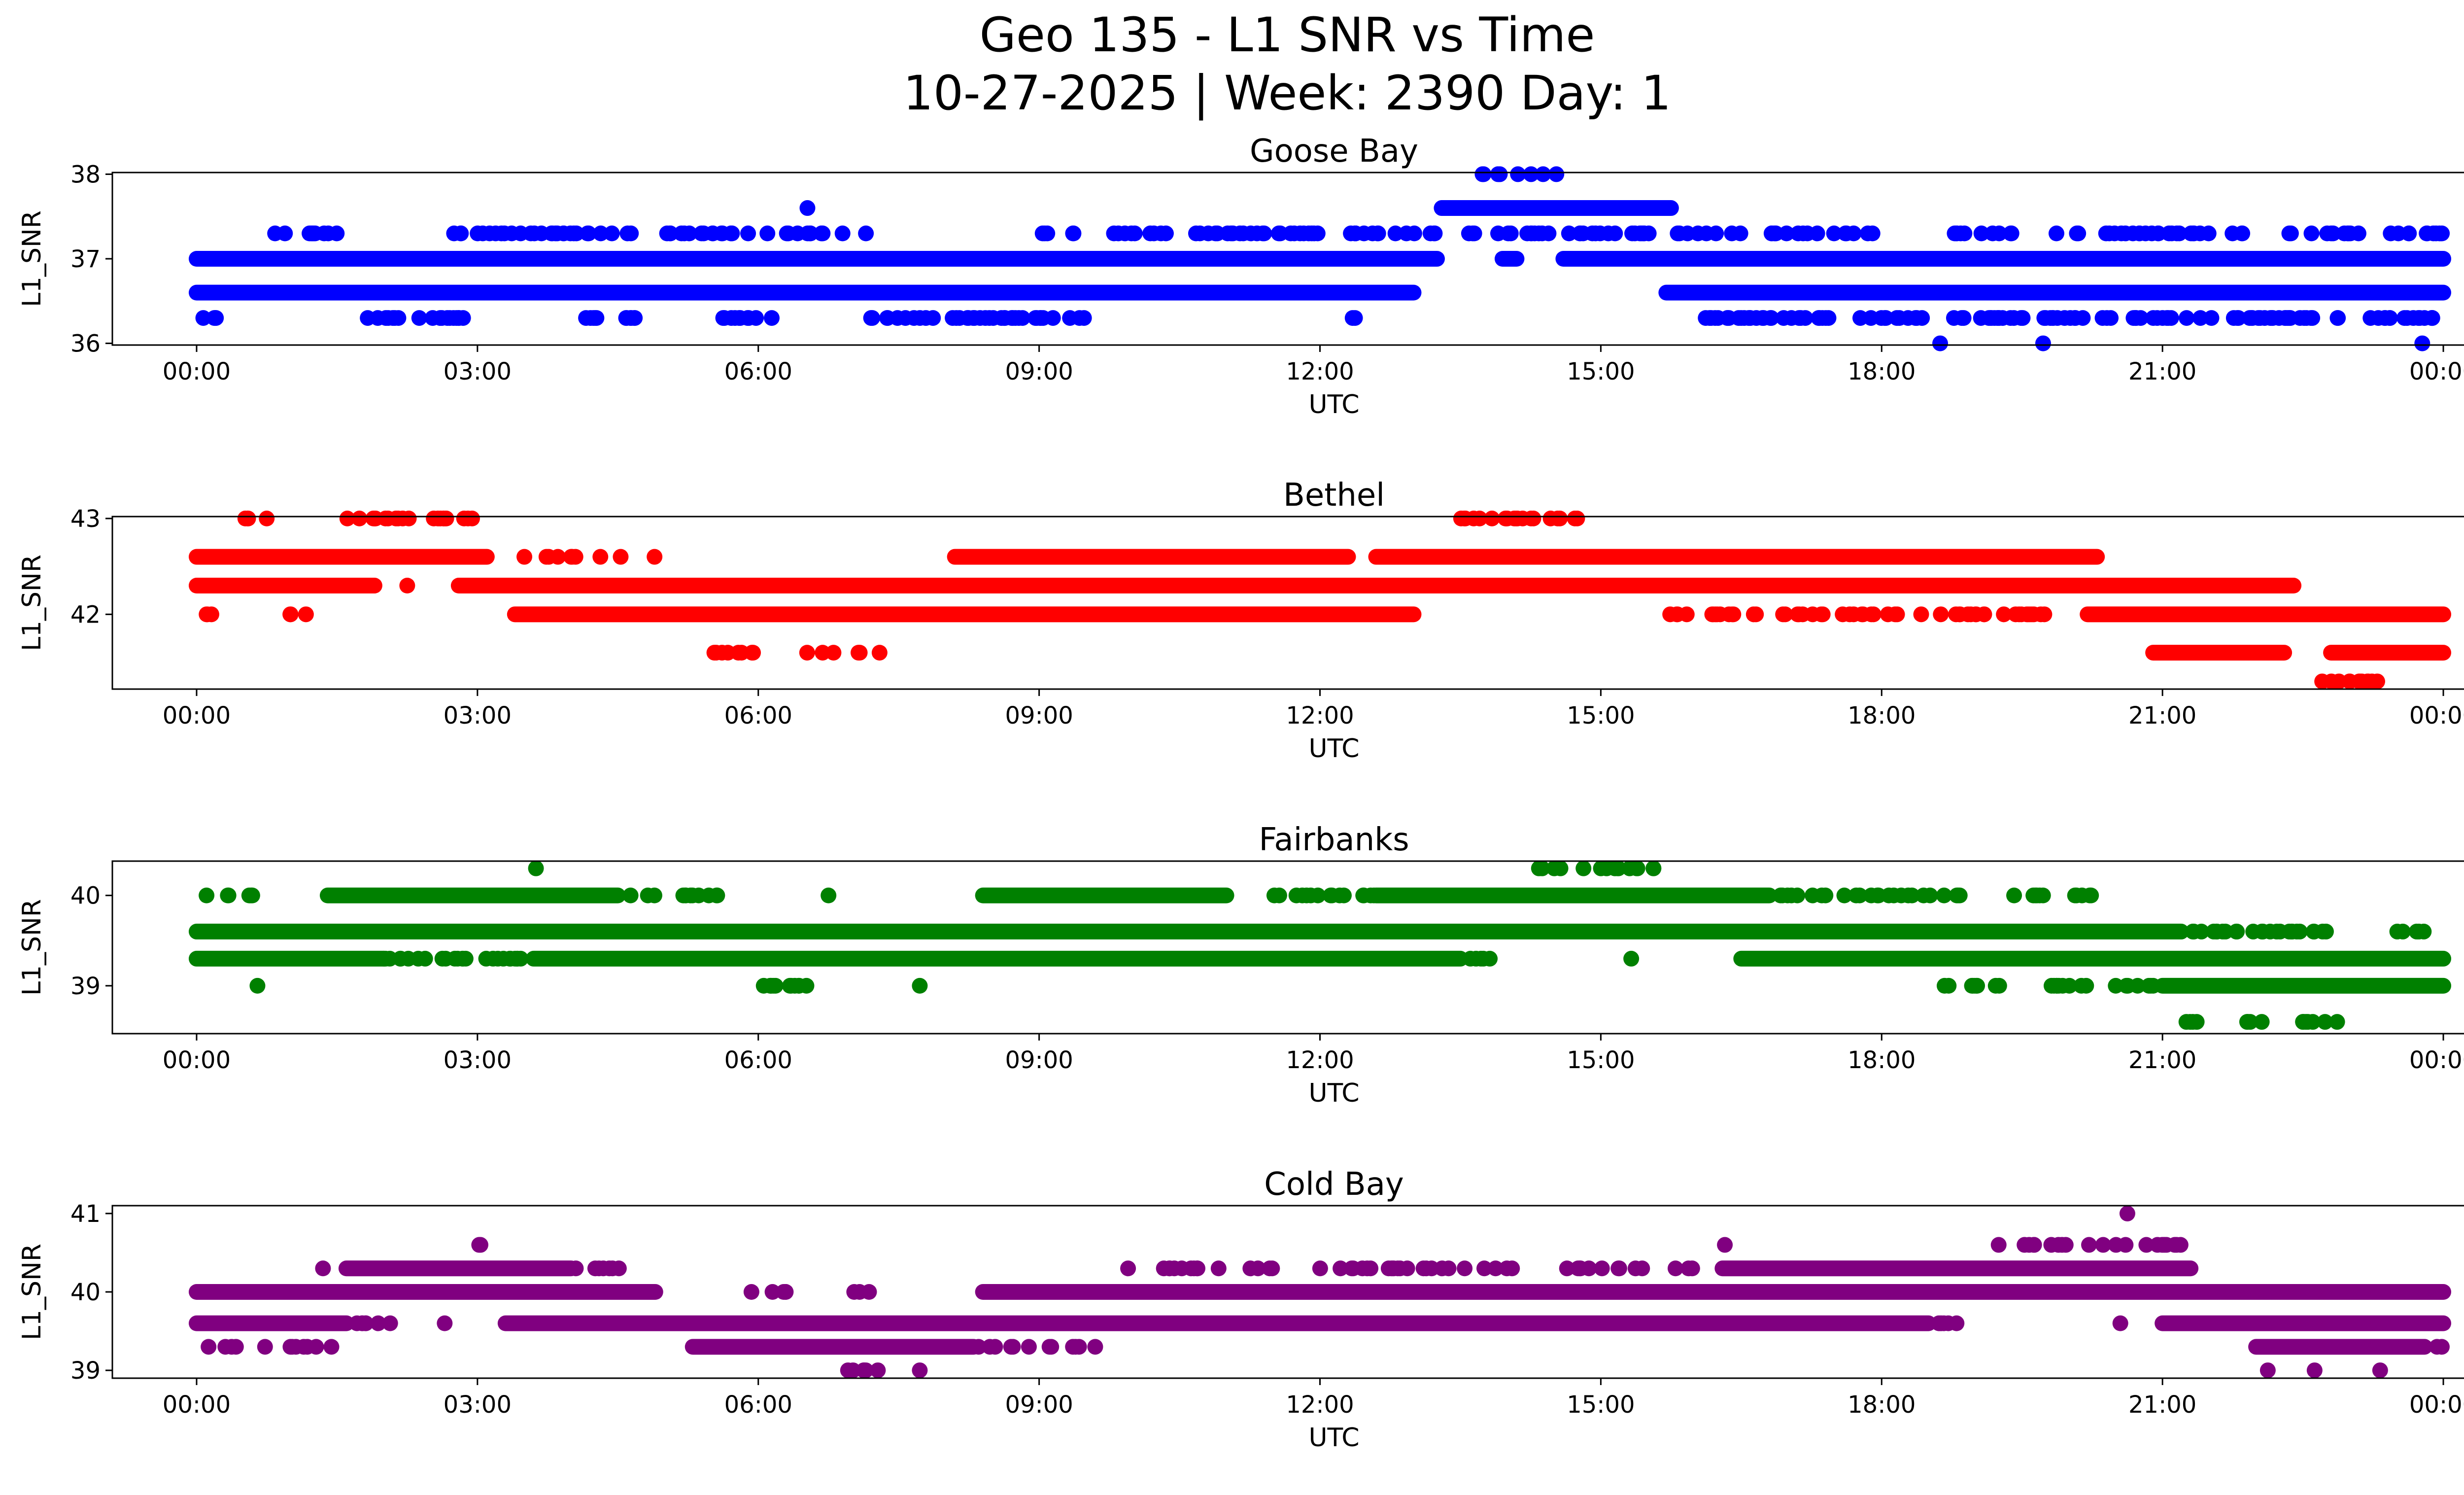  Describe the element at coordinates (1320, 371) in the screenshot. I see `x-tick-label: 12:00` at that location.